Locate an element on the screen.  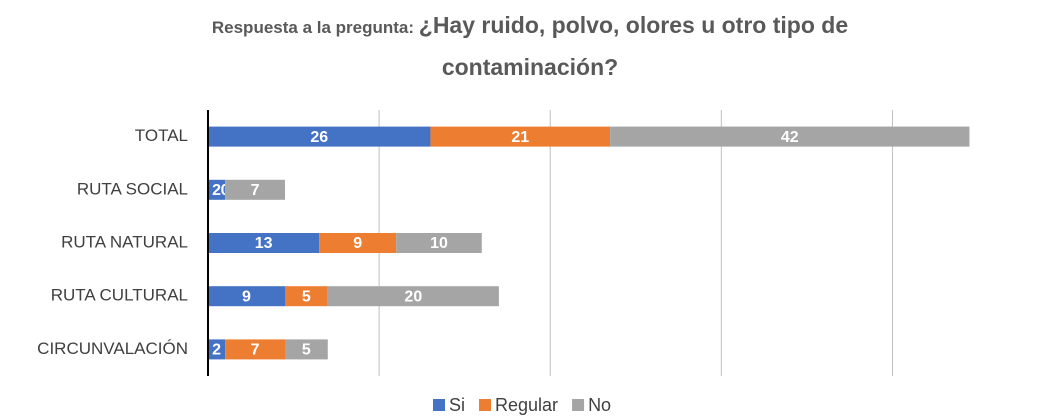
data-label: 13 is located at coordinates (264, 243).